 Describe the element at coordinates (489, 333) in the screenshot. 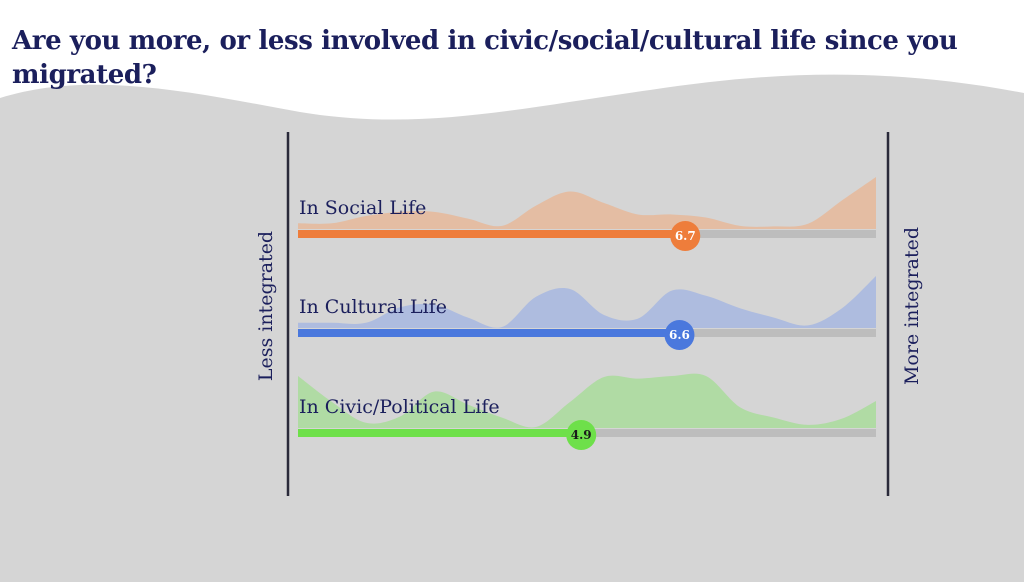

I see `bar-in-cultural-life` at that location.